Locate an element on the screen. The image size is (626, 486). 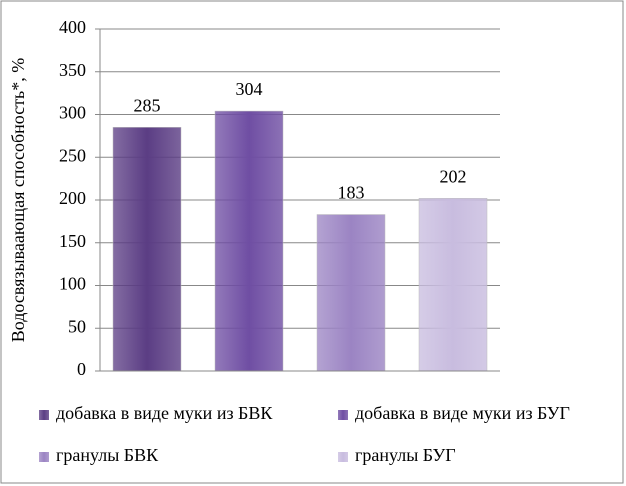
value-label: 285 is located at coordinates (147, 105).